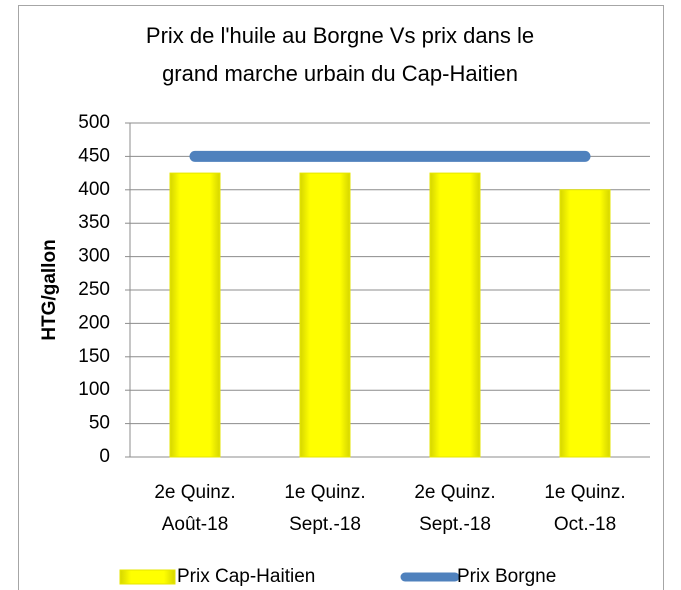  Describe the element at coordinates (94, 389) in the screenshot. I see `y-tick-label: 100` at that location.